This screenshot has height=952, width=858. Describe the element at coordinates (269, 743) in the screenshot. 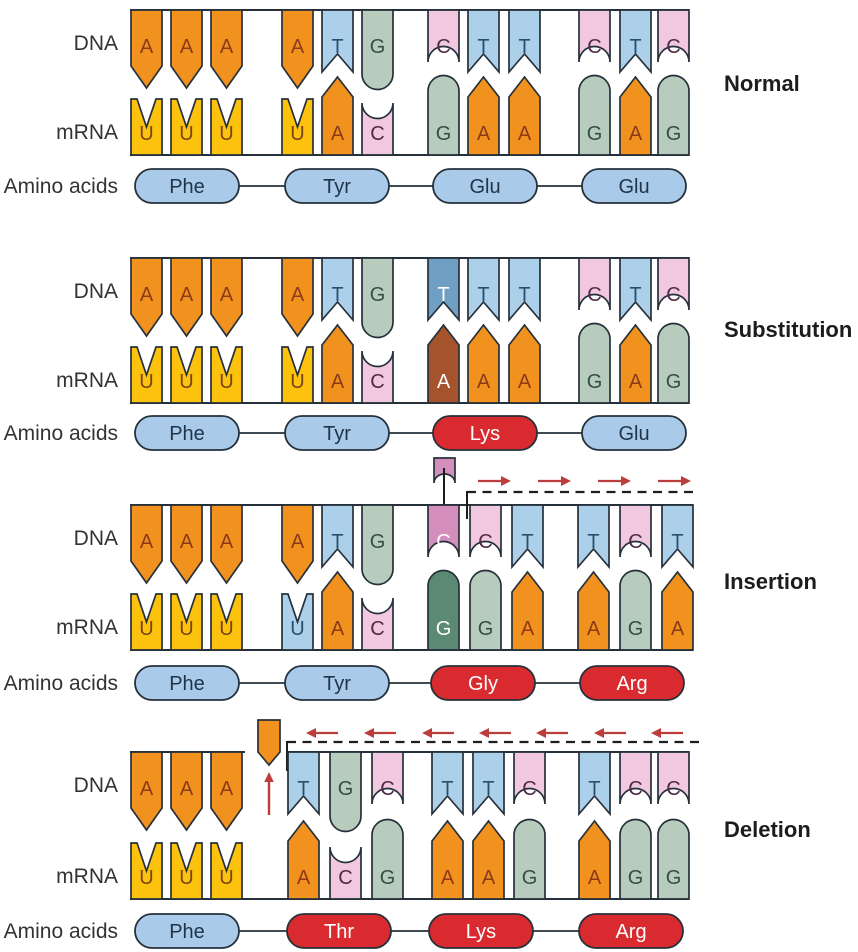

I see `deleted-base` at that location.